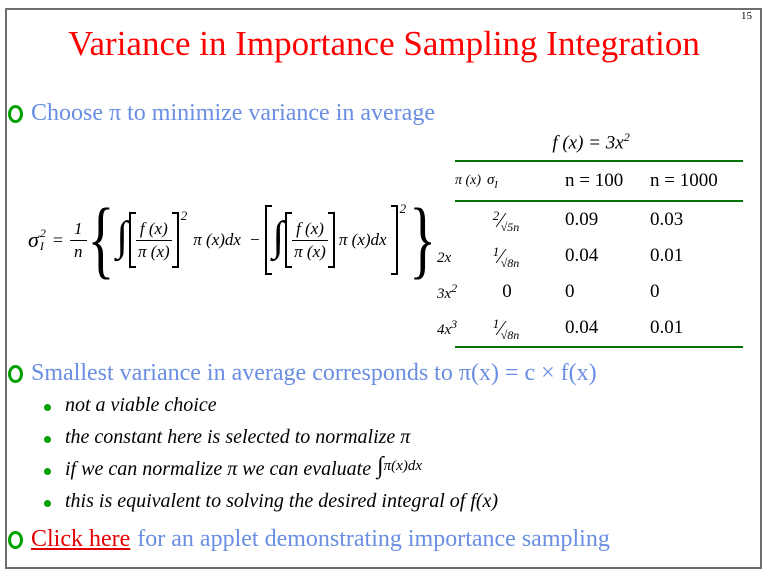  I want to click on bullet-text: Choose π to minimize variance in average, so click(233, 113).